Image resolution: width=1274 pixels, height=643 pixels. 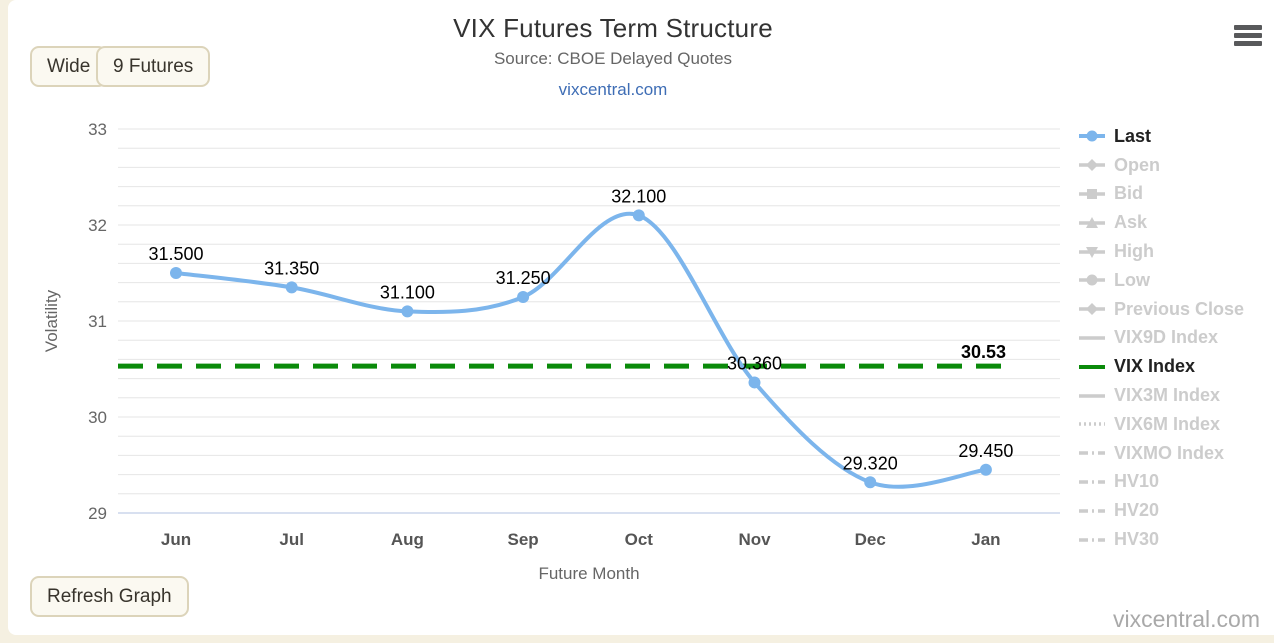 What do you see at coordinates (870, 463) in the screenshot?
I see `data-point-label: 29.320` at bounding box center [870, 463].